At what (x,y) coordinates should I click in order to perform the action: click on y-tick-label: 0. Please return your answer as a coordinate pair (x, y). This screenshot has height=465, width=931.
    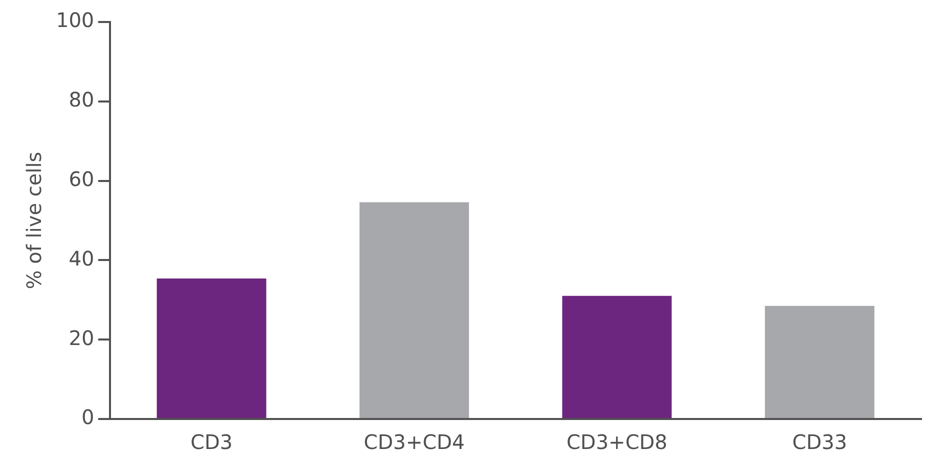
    Looking at the image, I should click on (87, 417).